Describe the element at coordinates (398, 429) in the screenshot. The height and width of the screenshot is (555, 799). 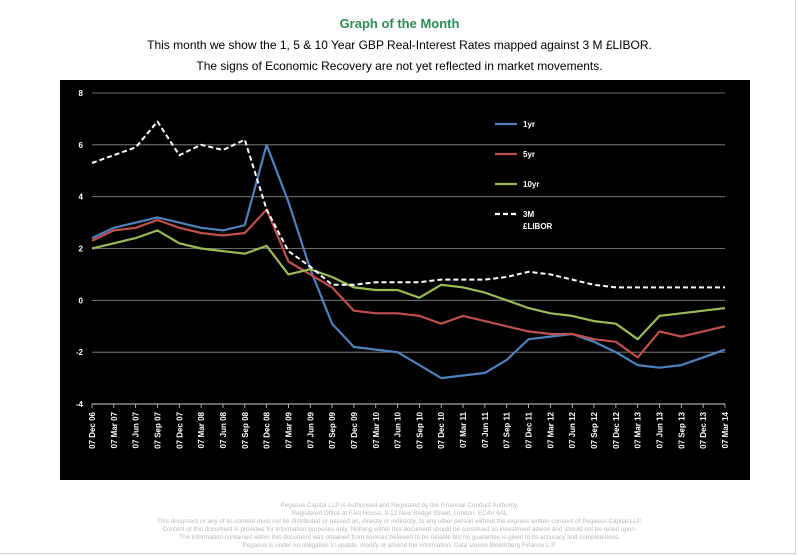
I see `x-tick-label: 07 Jun 10` at that location.